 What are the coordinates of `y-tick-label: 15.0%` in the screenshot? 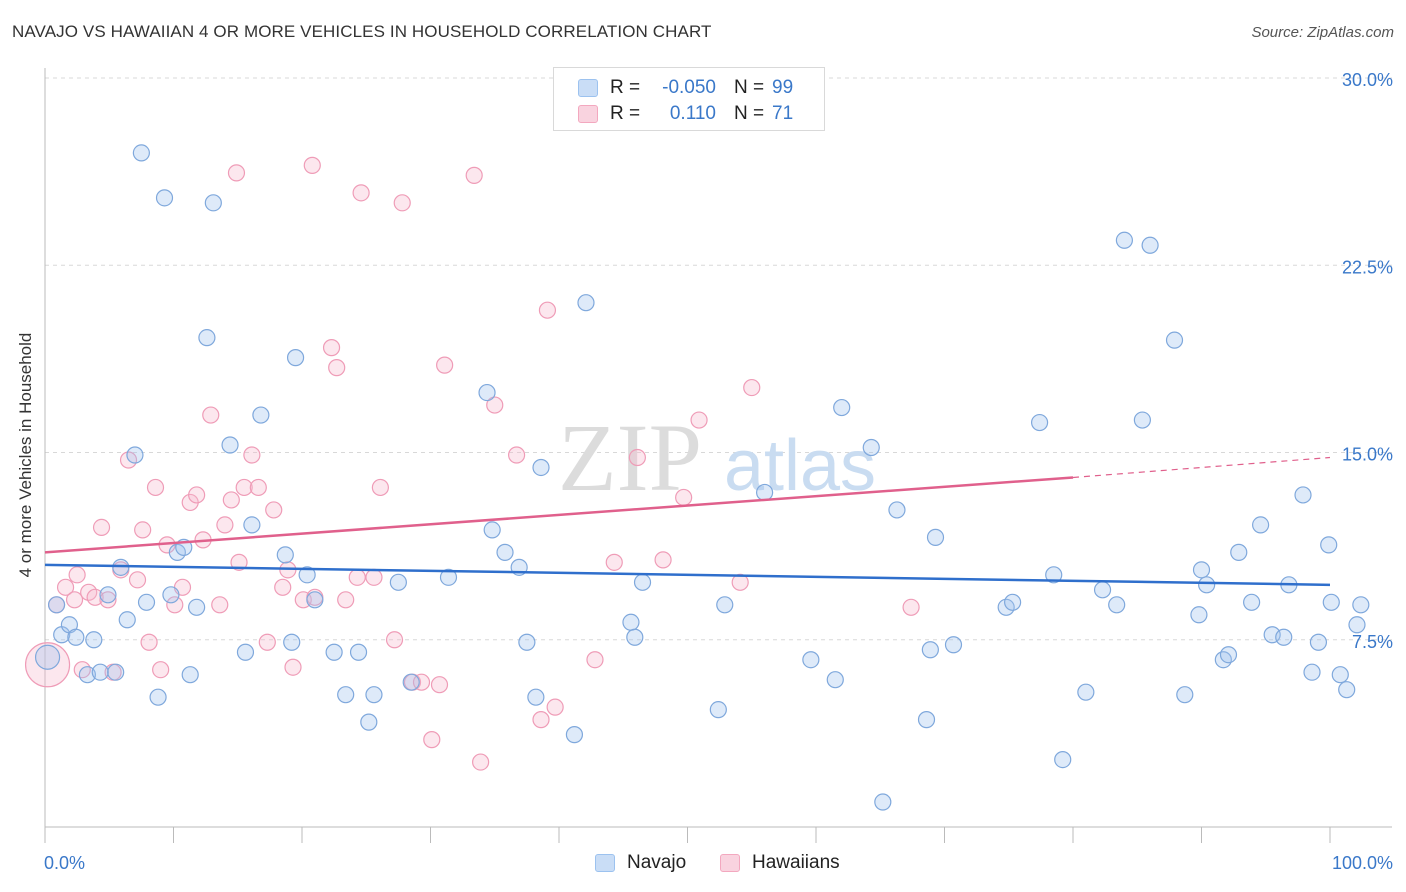 It's located at (1367, 455).